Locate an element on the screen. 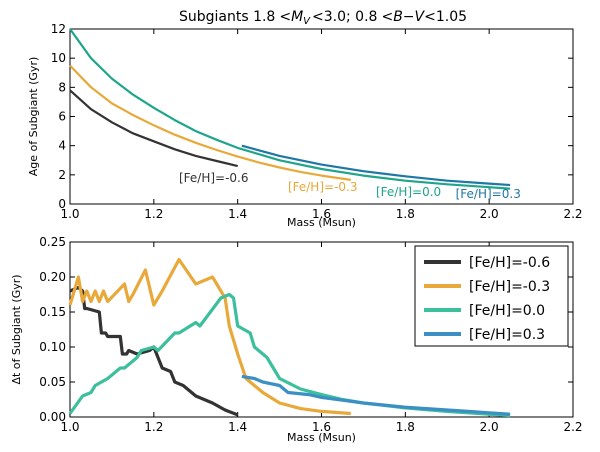  chart-title: Subgiants 1.8 <MV <3.0; 0.8 <B−V<1.05 is located at coordinates (323, 18).